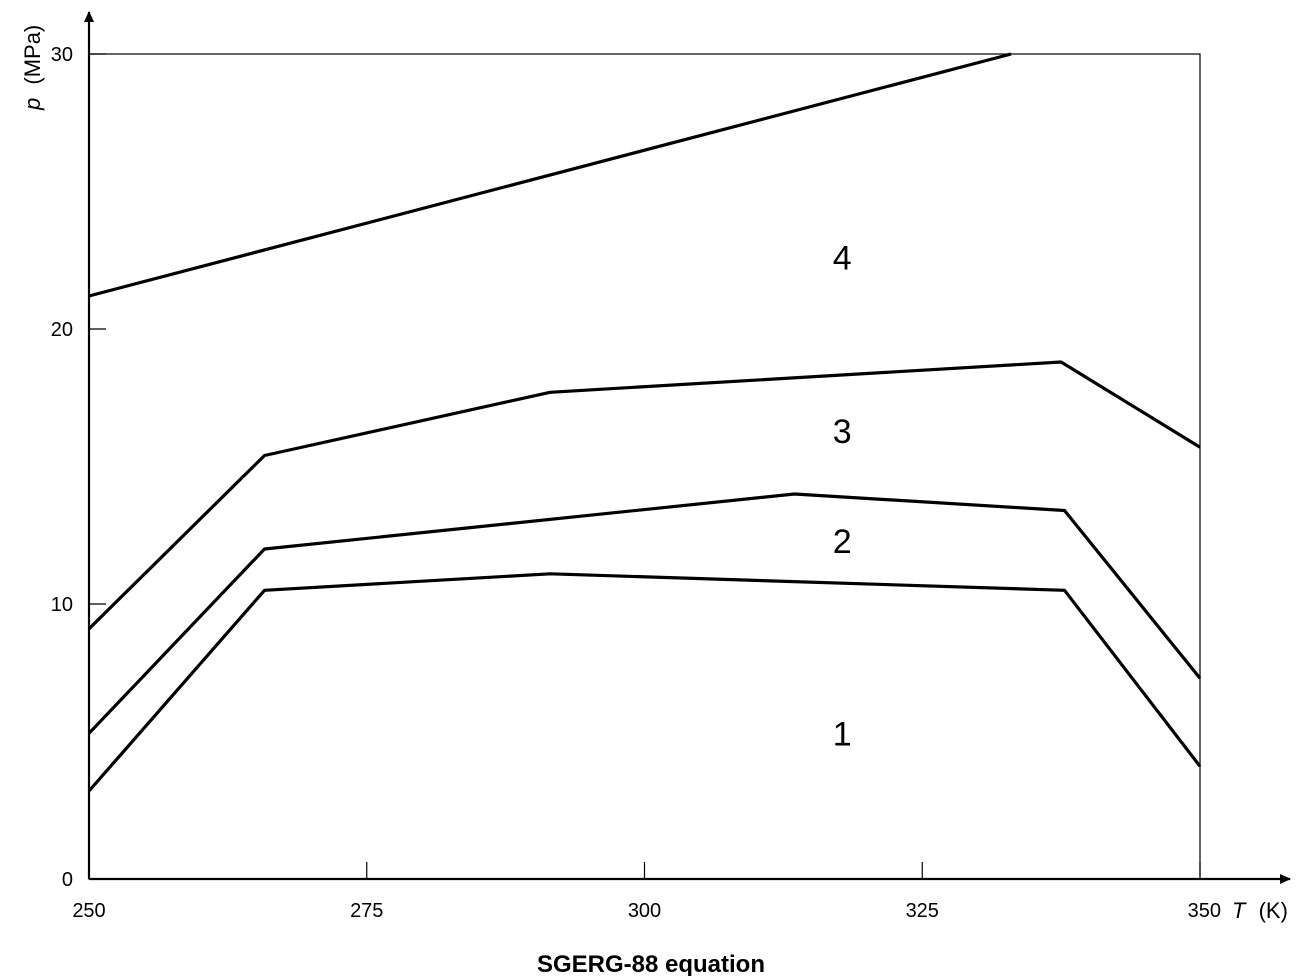  What do you see at coordinates (644, 911) in the screenshot?
I see `x-tick-label: 300` at bounding box center [644, 911].